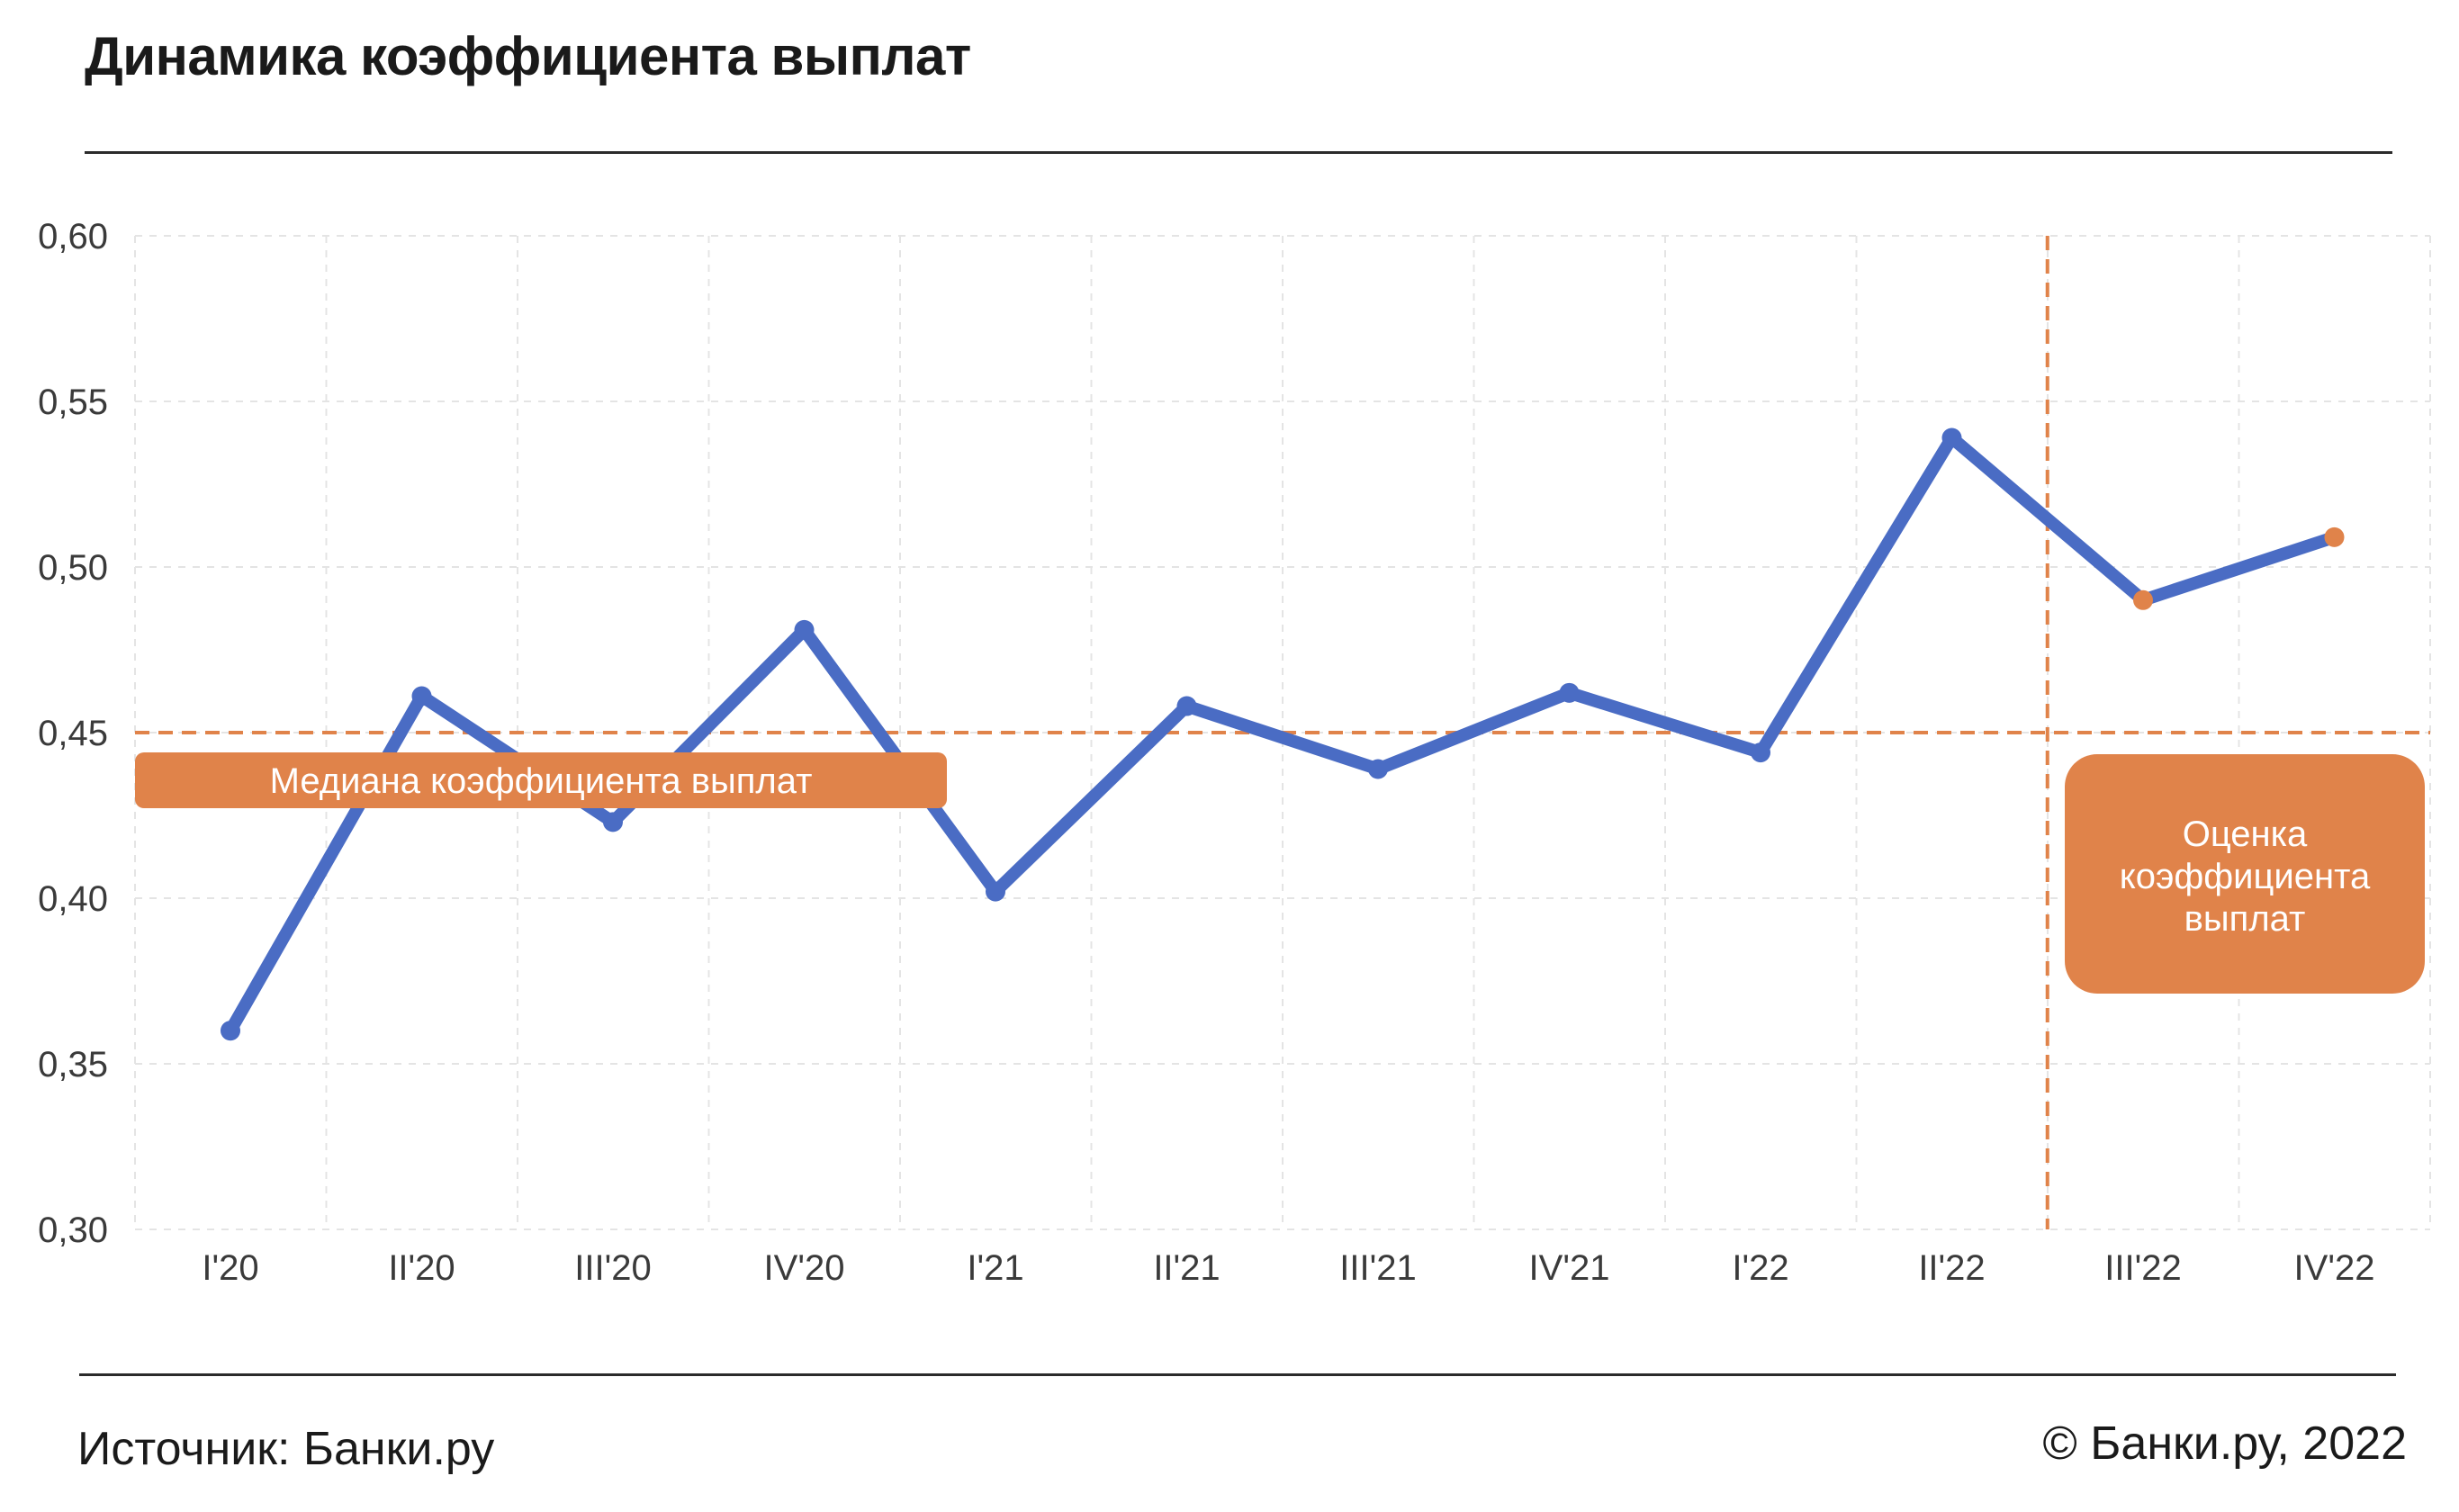 The width and height of the screenshot is (2459, 1512). I want to click on median-label-box, so click(541, 780).